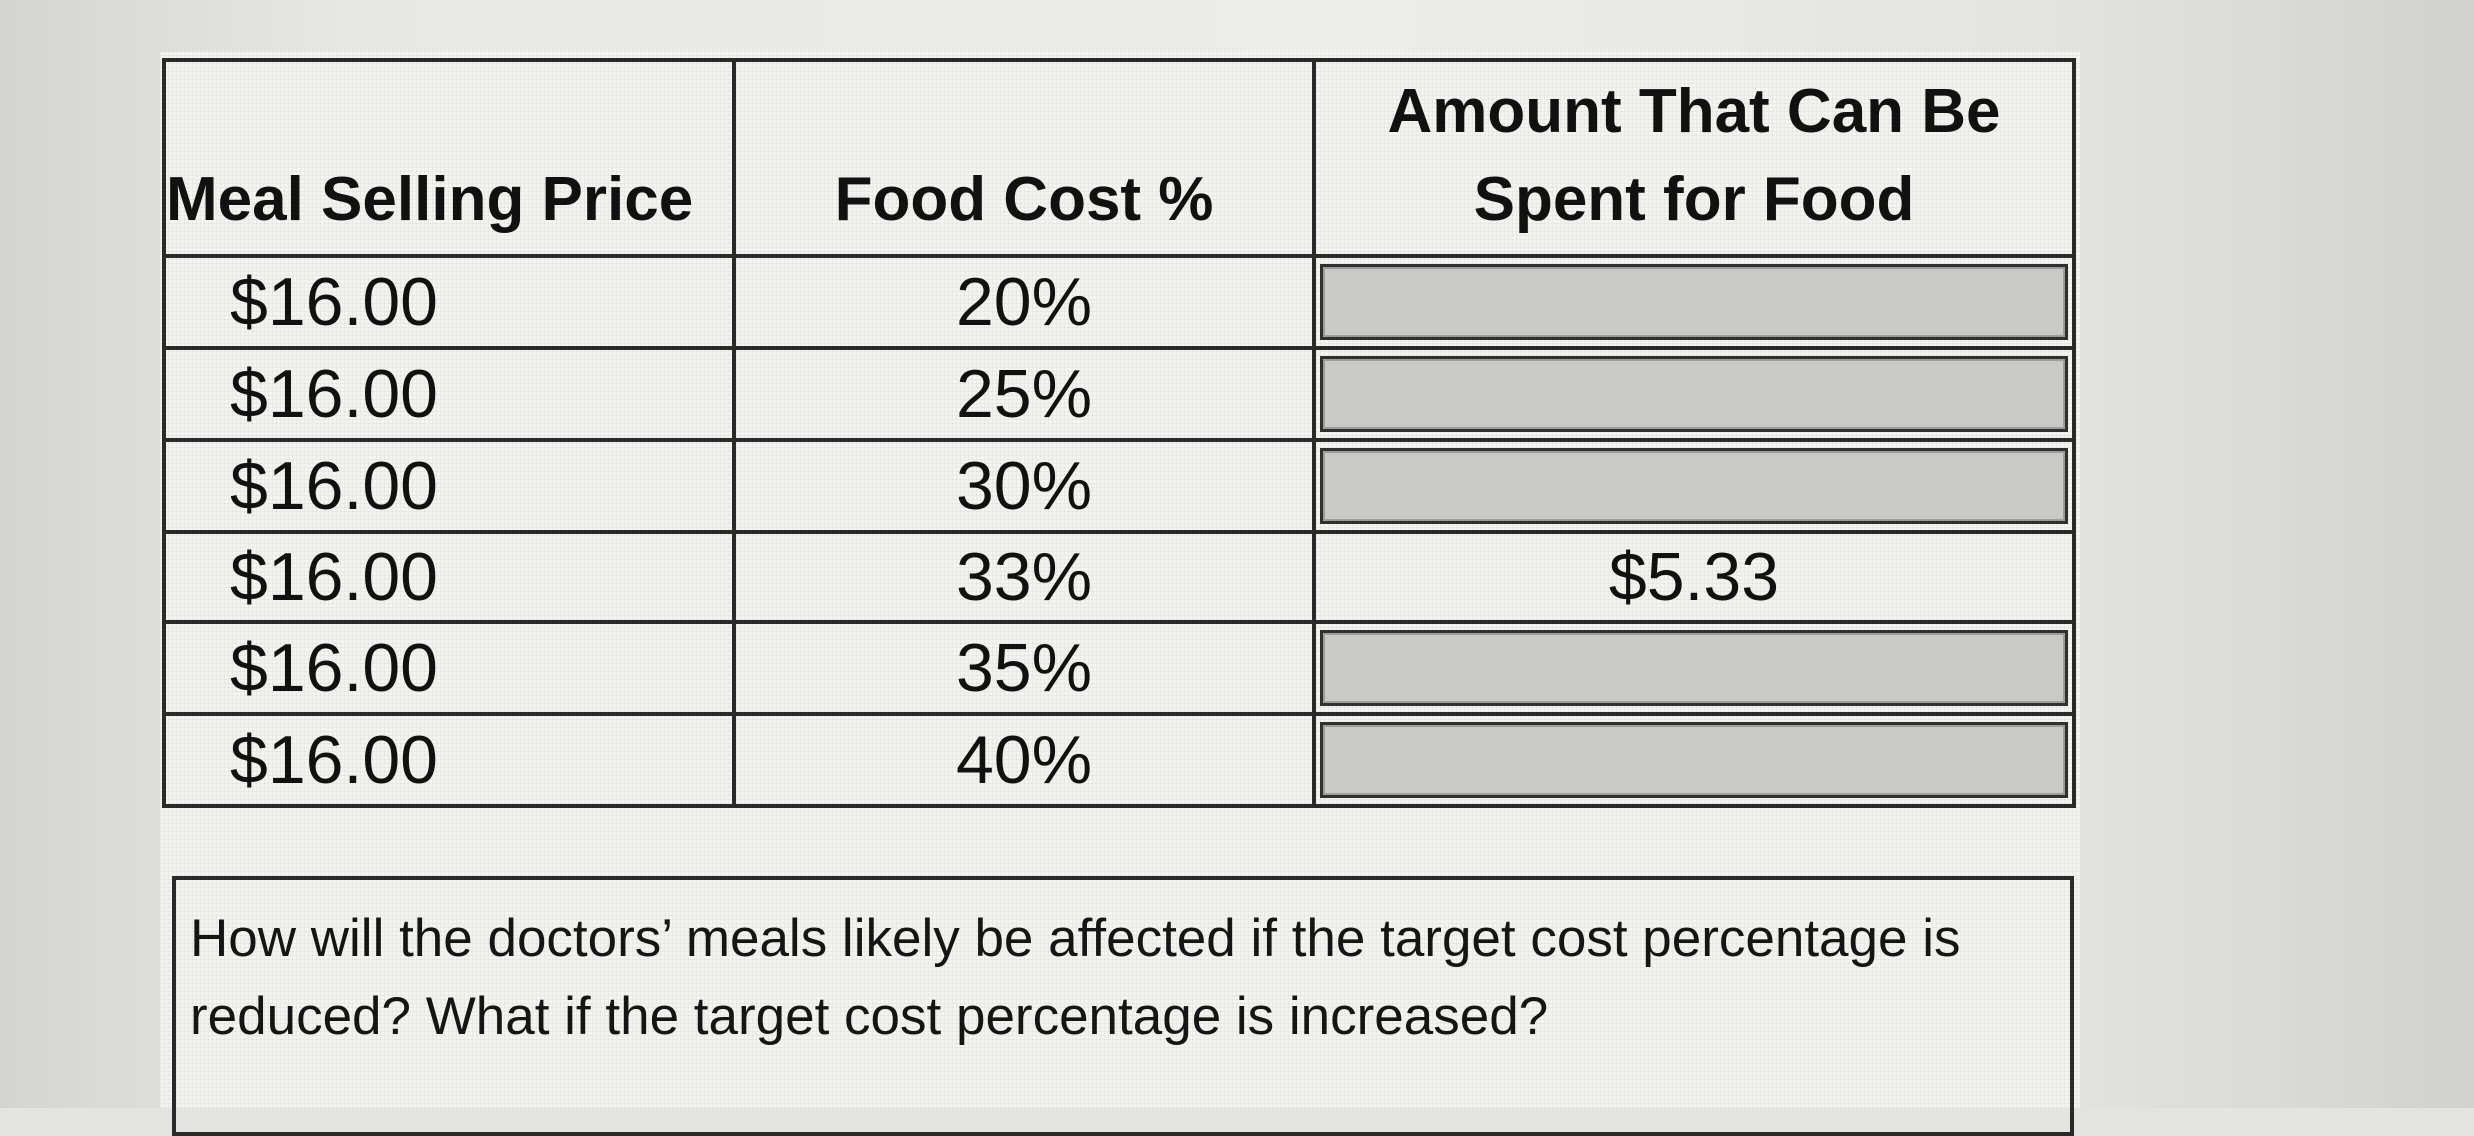  What do you see at coordinates (1024, 158) in the screenshot?
I see `header-food-cost-percent: Food Cost %` at bounding box center [1024, 158].